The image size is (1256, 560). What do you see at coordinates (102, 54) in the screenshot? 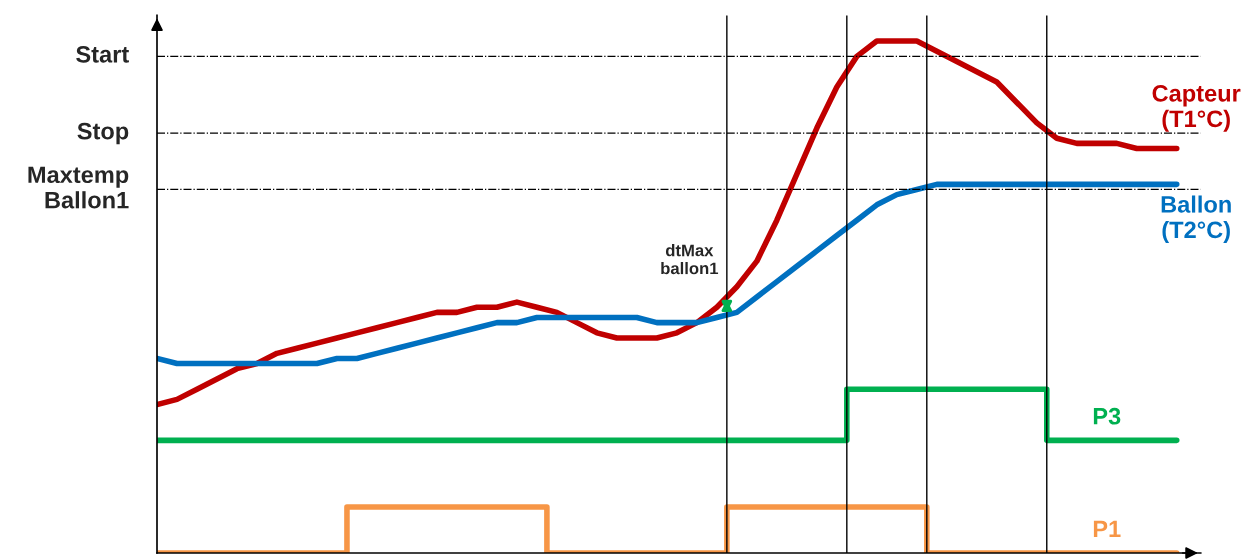
I see `ref-line-label: Start` at bounding box center [102, 54].